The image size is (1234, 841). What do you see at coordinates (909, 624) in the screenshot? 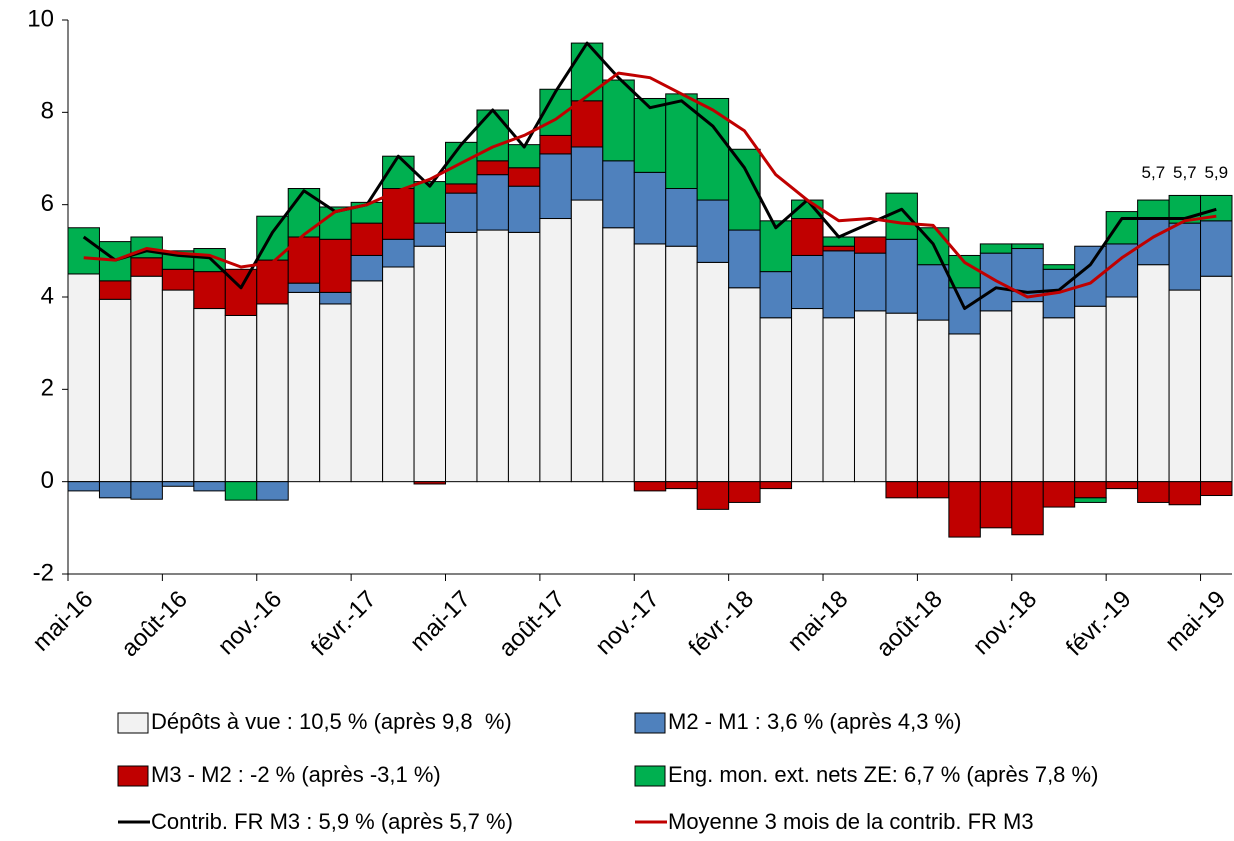
I see `x-tick-label: août-18` at bounding box center [909, 624].